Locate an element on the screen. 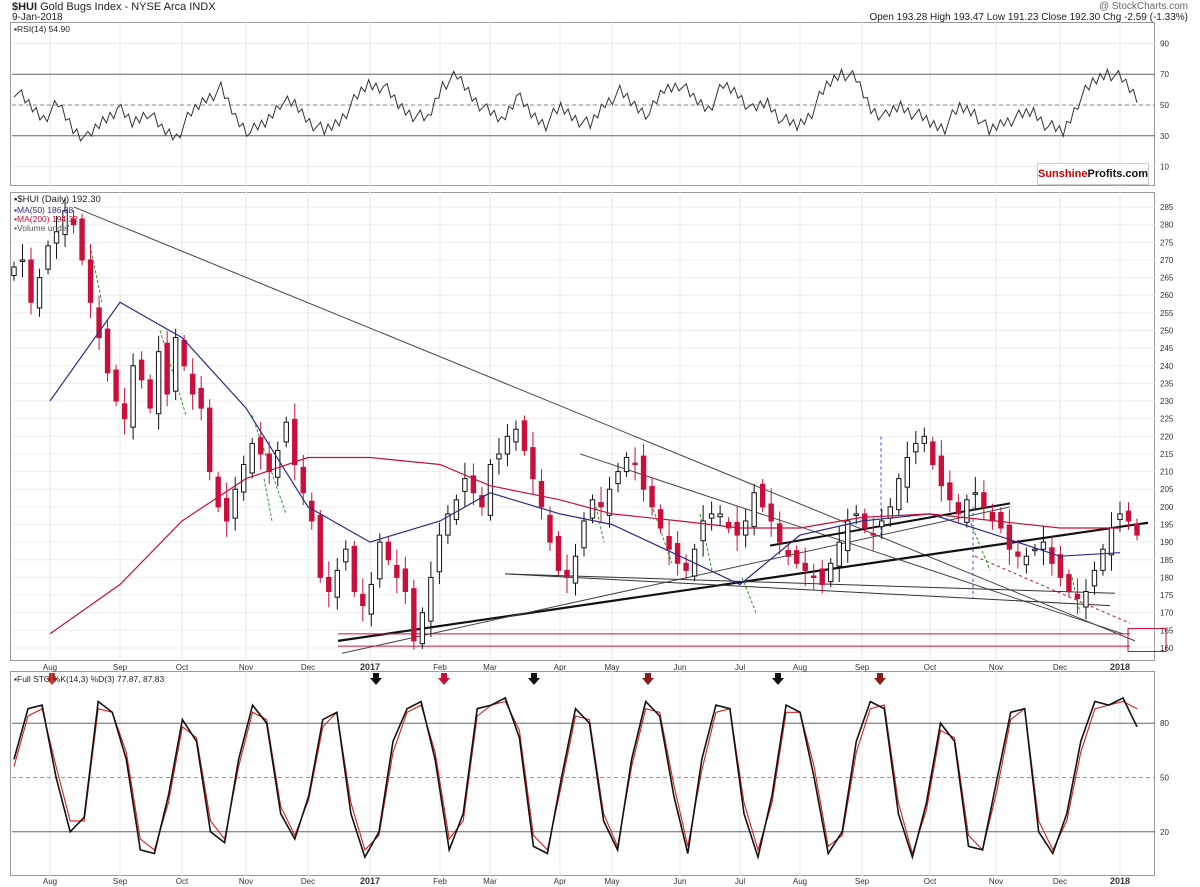 Image resolution: width=1200 pixels, height=887 pixels. chart-date: 9-Jan-2018 is located at coordinates (37, 17).